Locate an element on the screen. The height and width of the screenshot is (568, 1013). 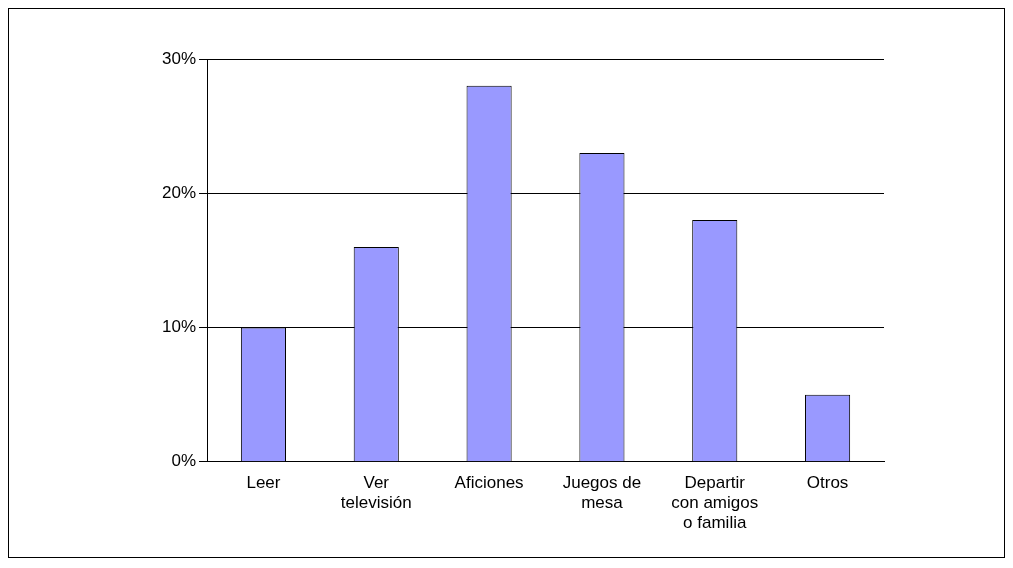
y-tick-label: 20% is located at coordinates (179, 192).